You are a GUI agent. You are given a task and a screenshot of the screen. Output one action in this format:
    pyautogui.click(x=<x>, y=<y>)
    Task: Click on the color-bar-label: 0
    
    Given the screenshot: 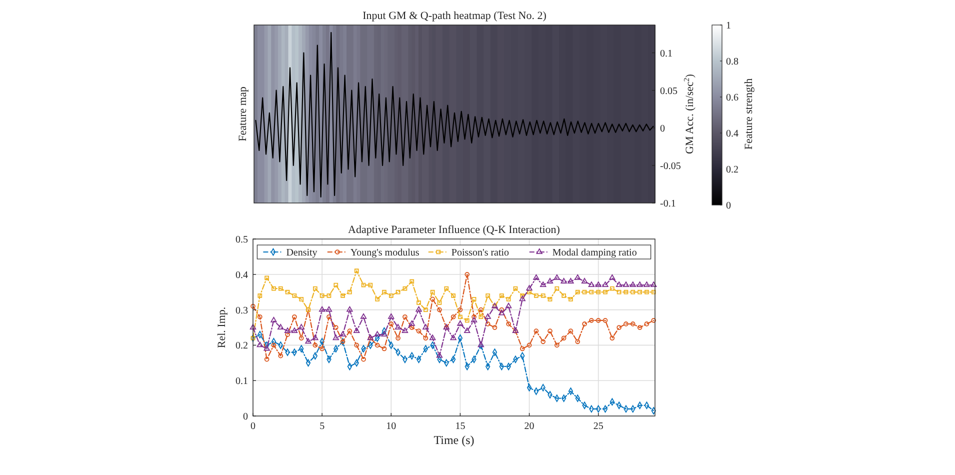 What is the action you would take?
    pyautogui.click(x=728, y=206)
    